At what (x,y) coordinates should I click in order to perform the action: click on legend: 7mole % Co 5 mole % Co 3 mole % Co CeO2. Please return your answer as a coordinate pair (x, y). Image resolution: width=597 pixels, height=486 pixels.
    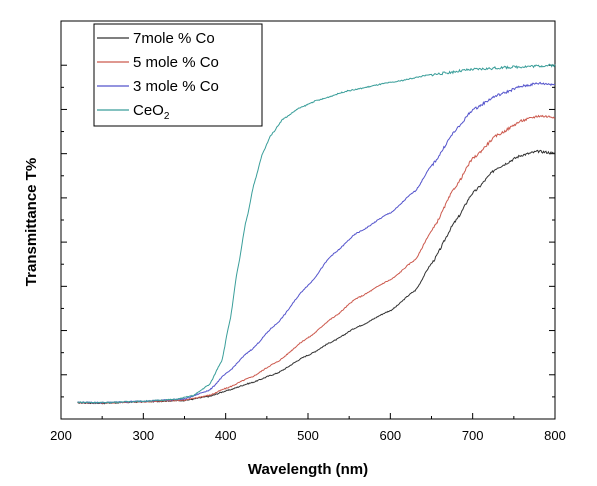
    Looking at the image, I should click on (178, 75).